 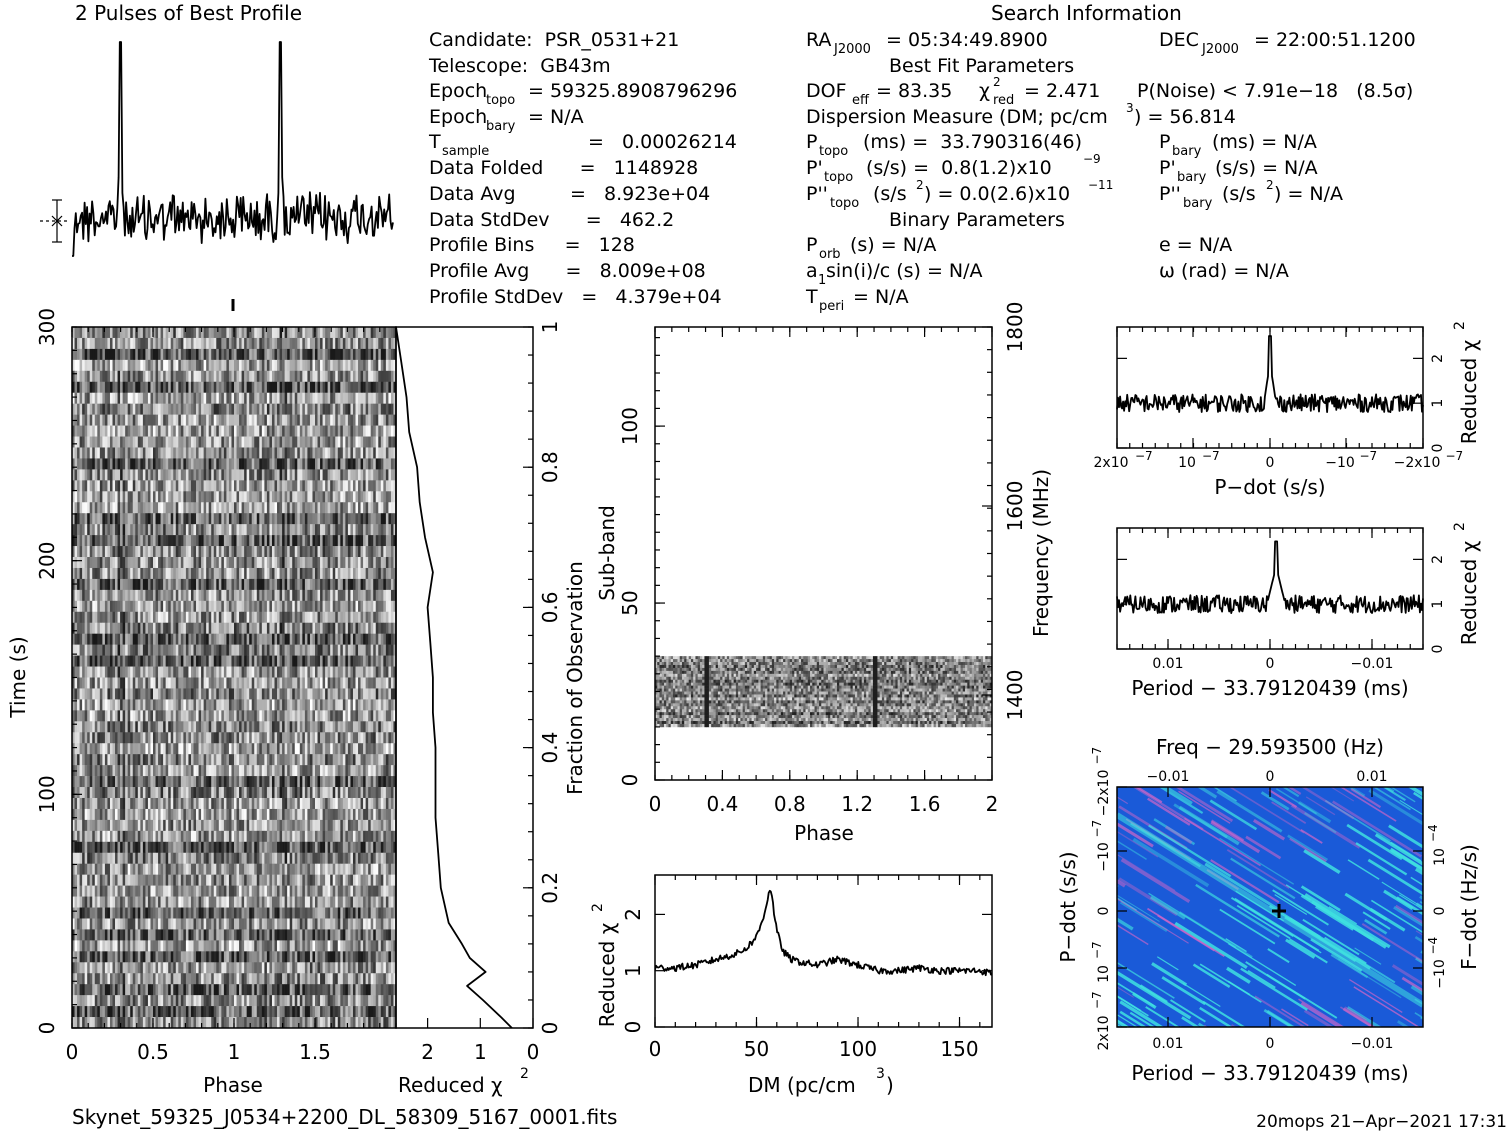 I want to click on frequency-ylabel: Frequency (MHz), so click(x=1041, y=553).